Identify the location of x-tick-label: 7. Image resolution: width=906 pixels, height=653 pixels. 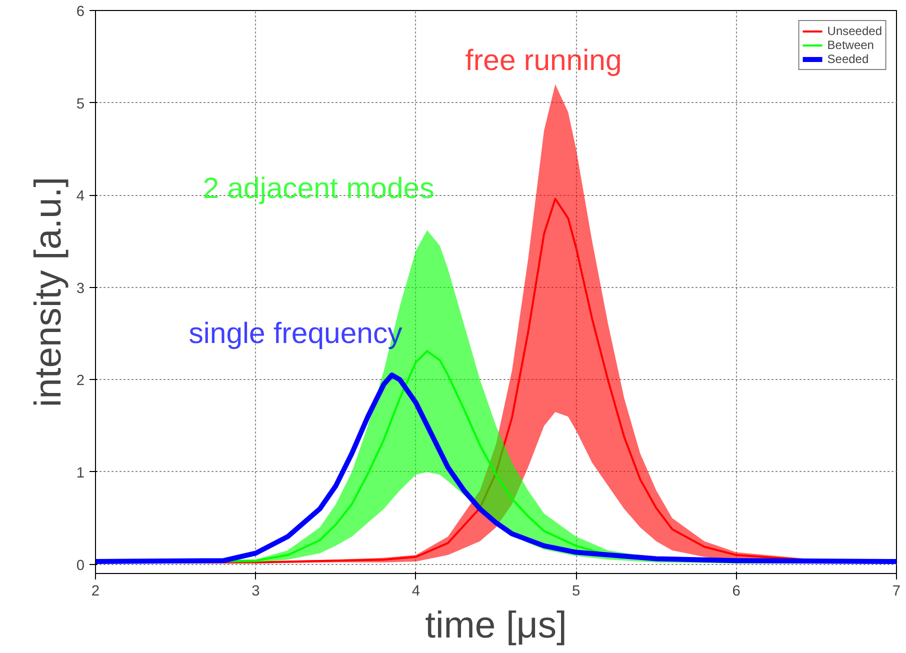
(896, 592).